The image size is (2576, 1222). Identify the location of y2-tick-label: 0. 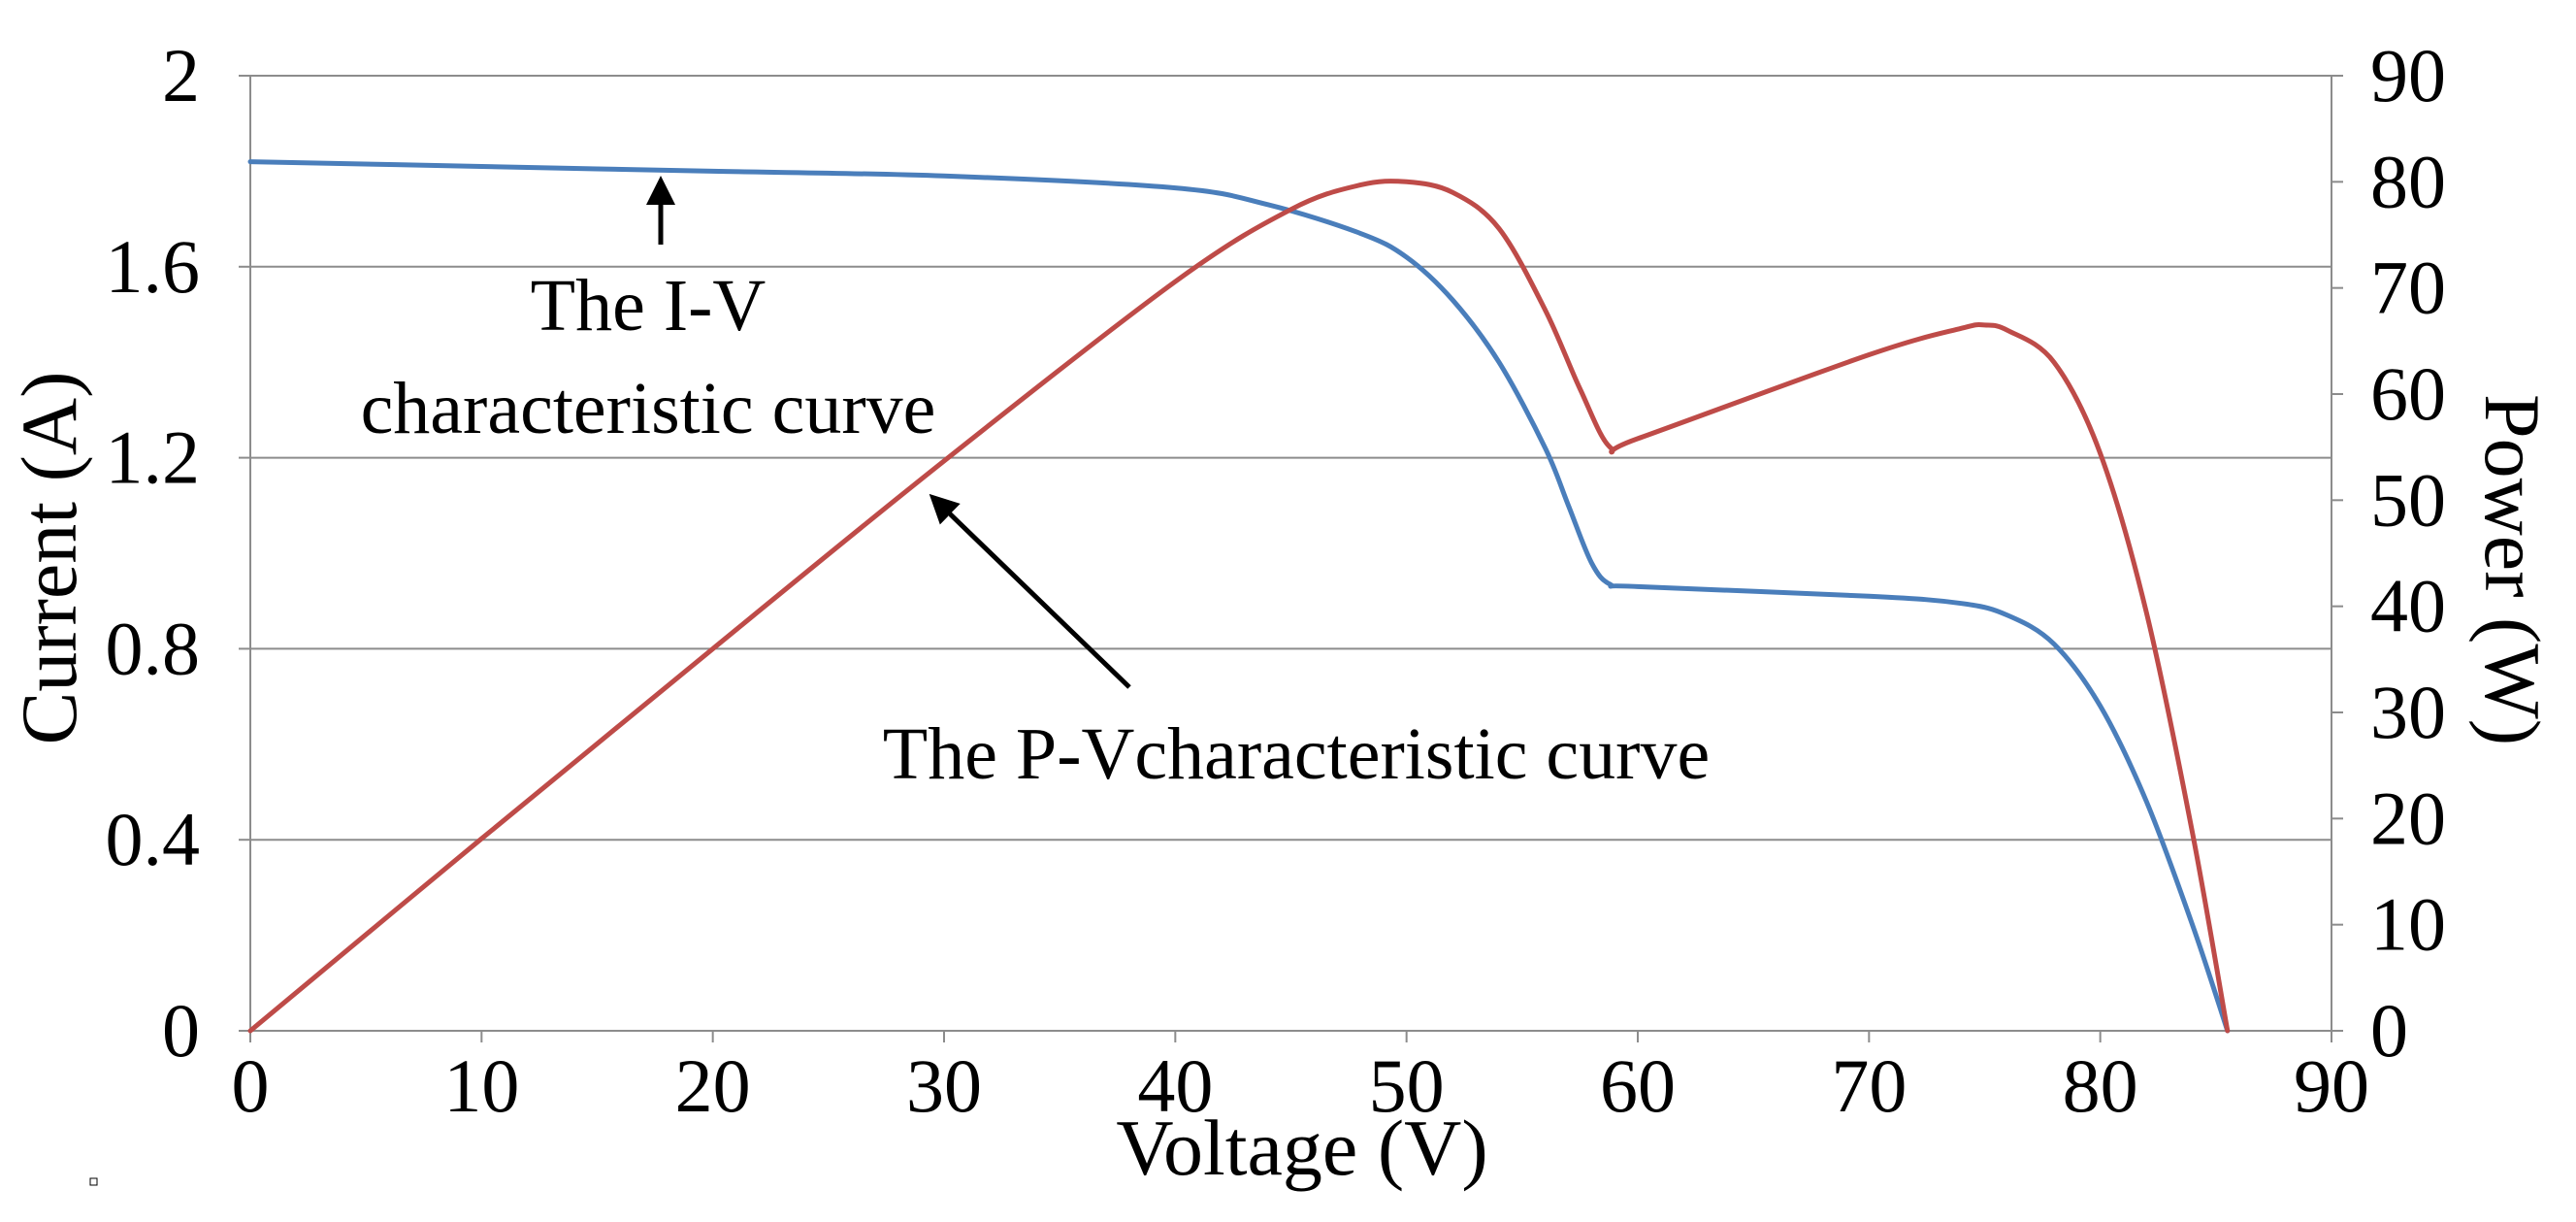
(2389, 1030).